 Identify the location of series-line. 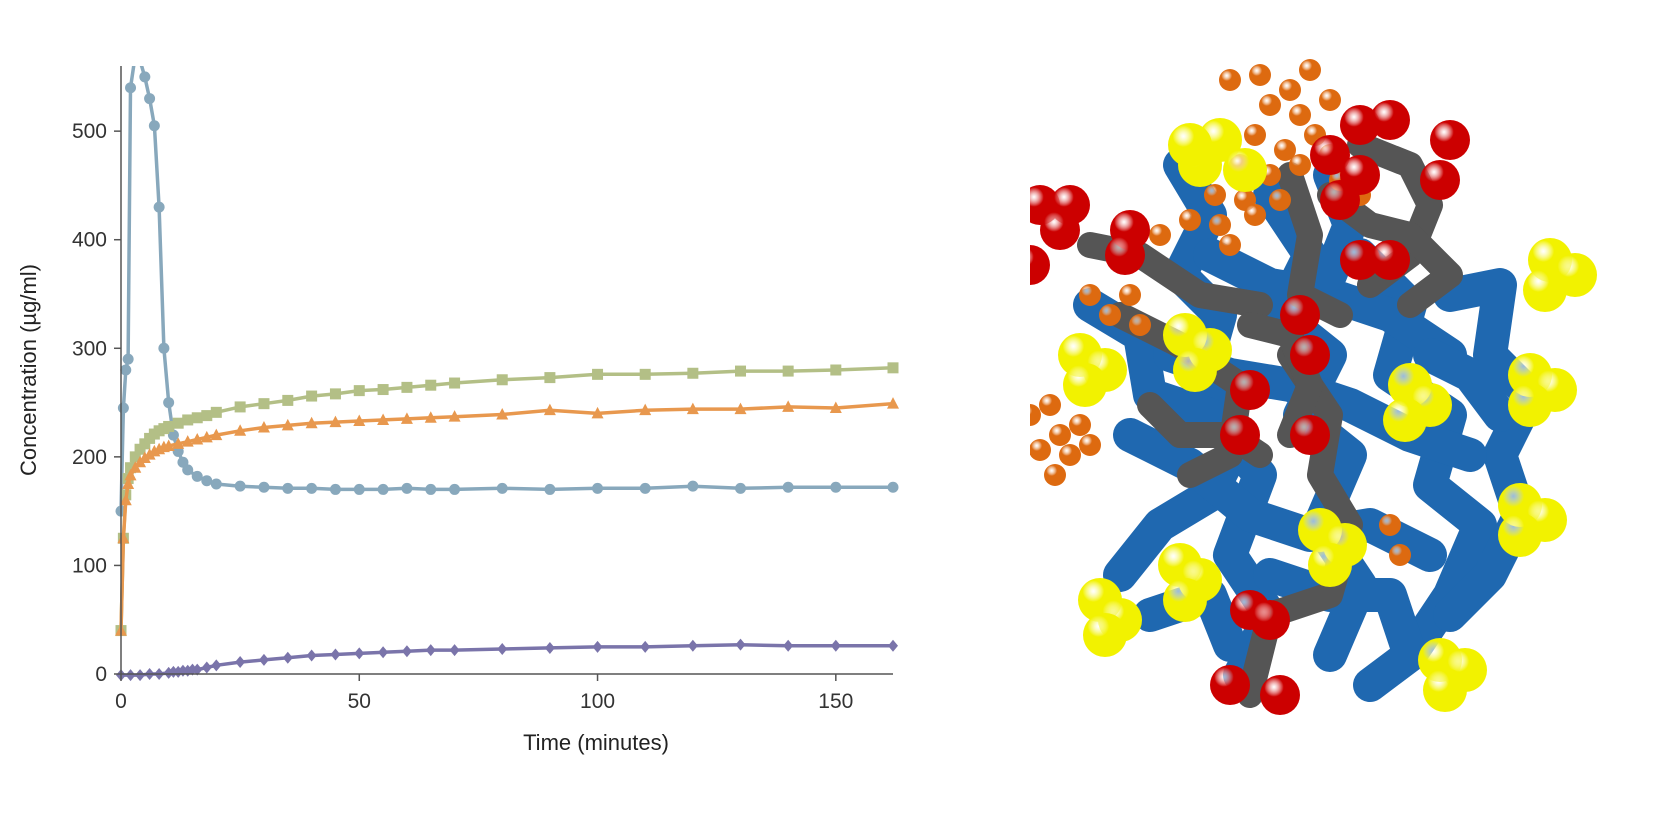
(506, 516).